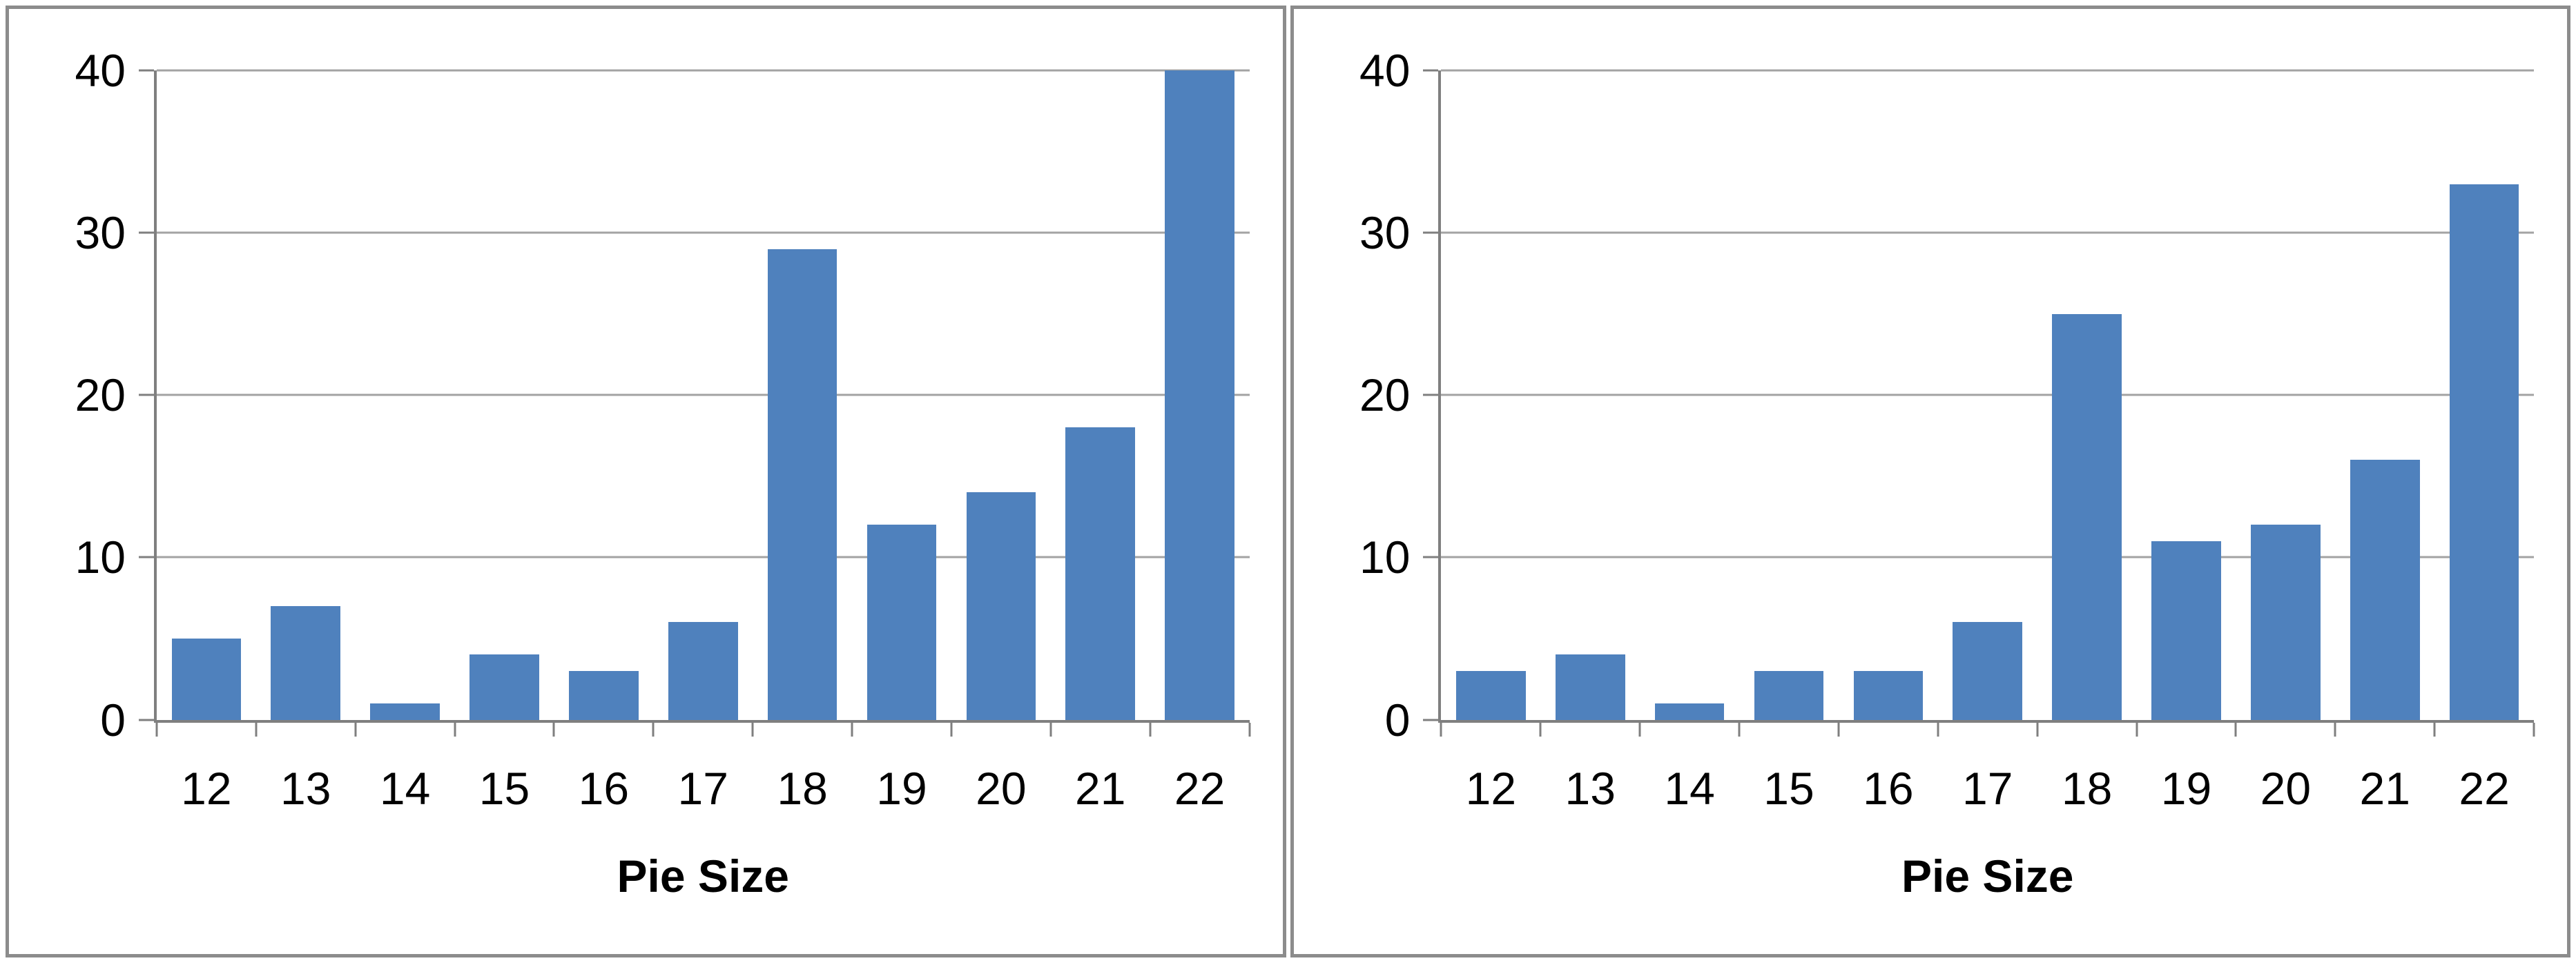 The width and height of the screenshot is (2576, 963). What do you see at coordinates (703, 876) in the screenshot?
I see `x-axis-title: Pie Size` at bounding box center [703, 876].